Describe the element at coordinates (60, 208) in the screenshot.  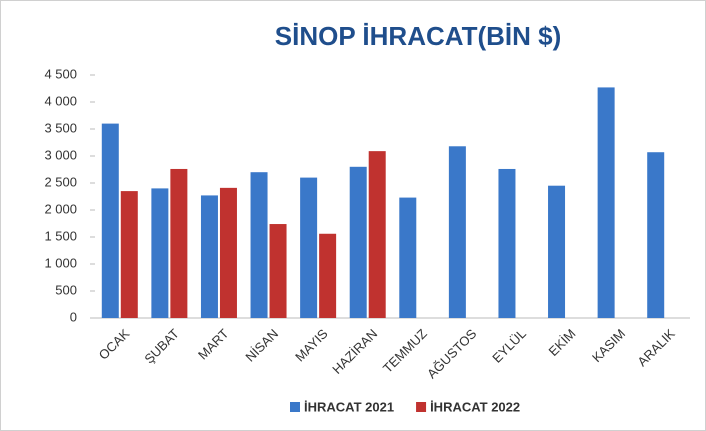
I see `y-tick-label: 2 000` at that location.